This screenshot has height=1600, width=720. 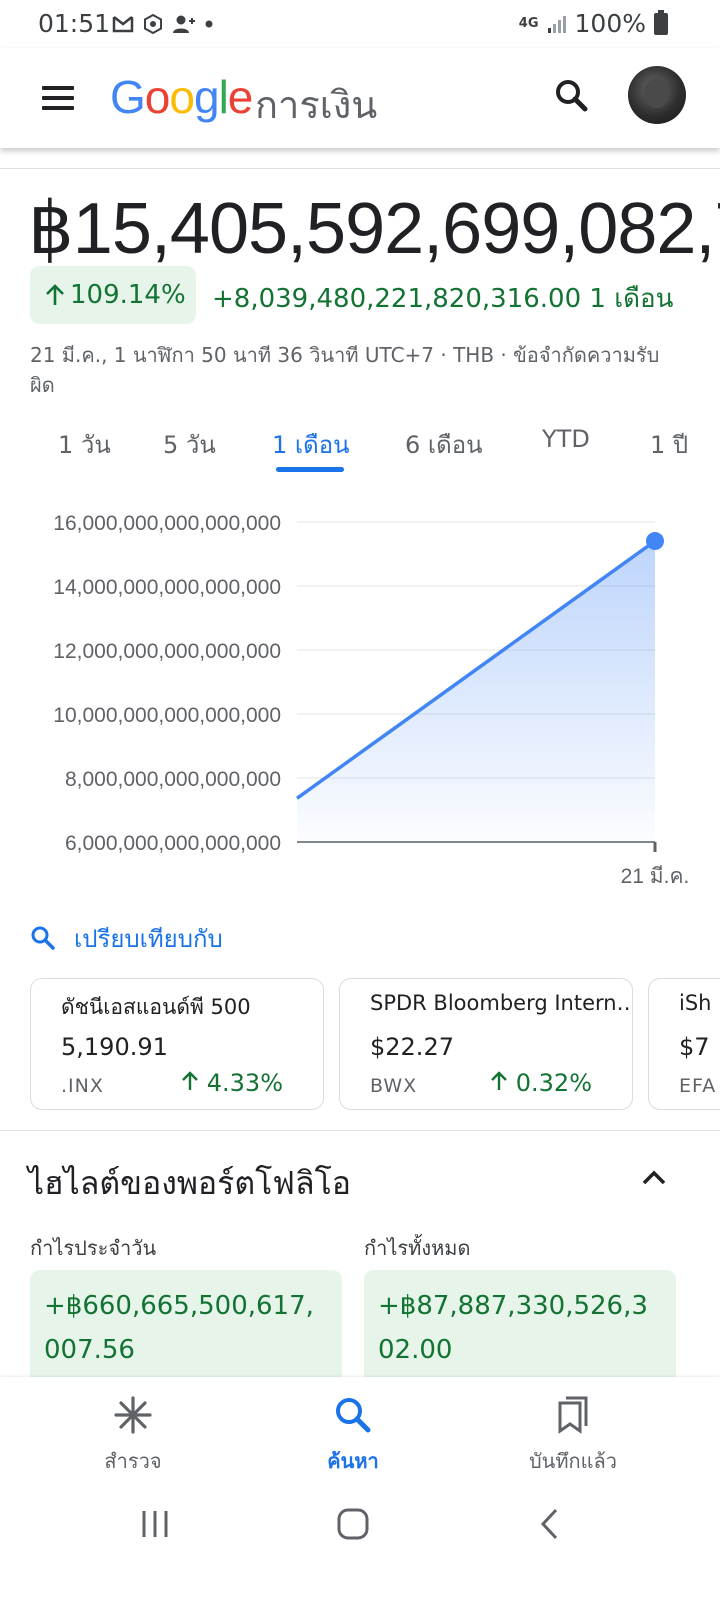 What do you see at coordinates (186, 1330) in the screenshot?
I see `daily-gain-value: +฿660,665,500,617,007.56` at bounding box center [186, 1330].